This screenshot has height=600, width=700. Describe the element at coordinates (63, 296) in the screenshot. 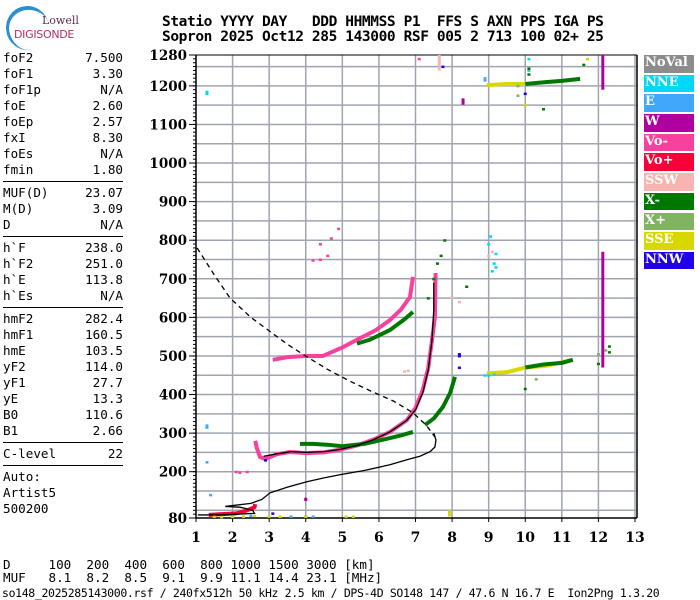

I see `param-row-hes: h`Es N/A` at that location.